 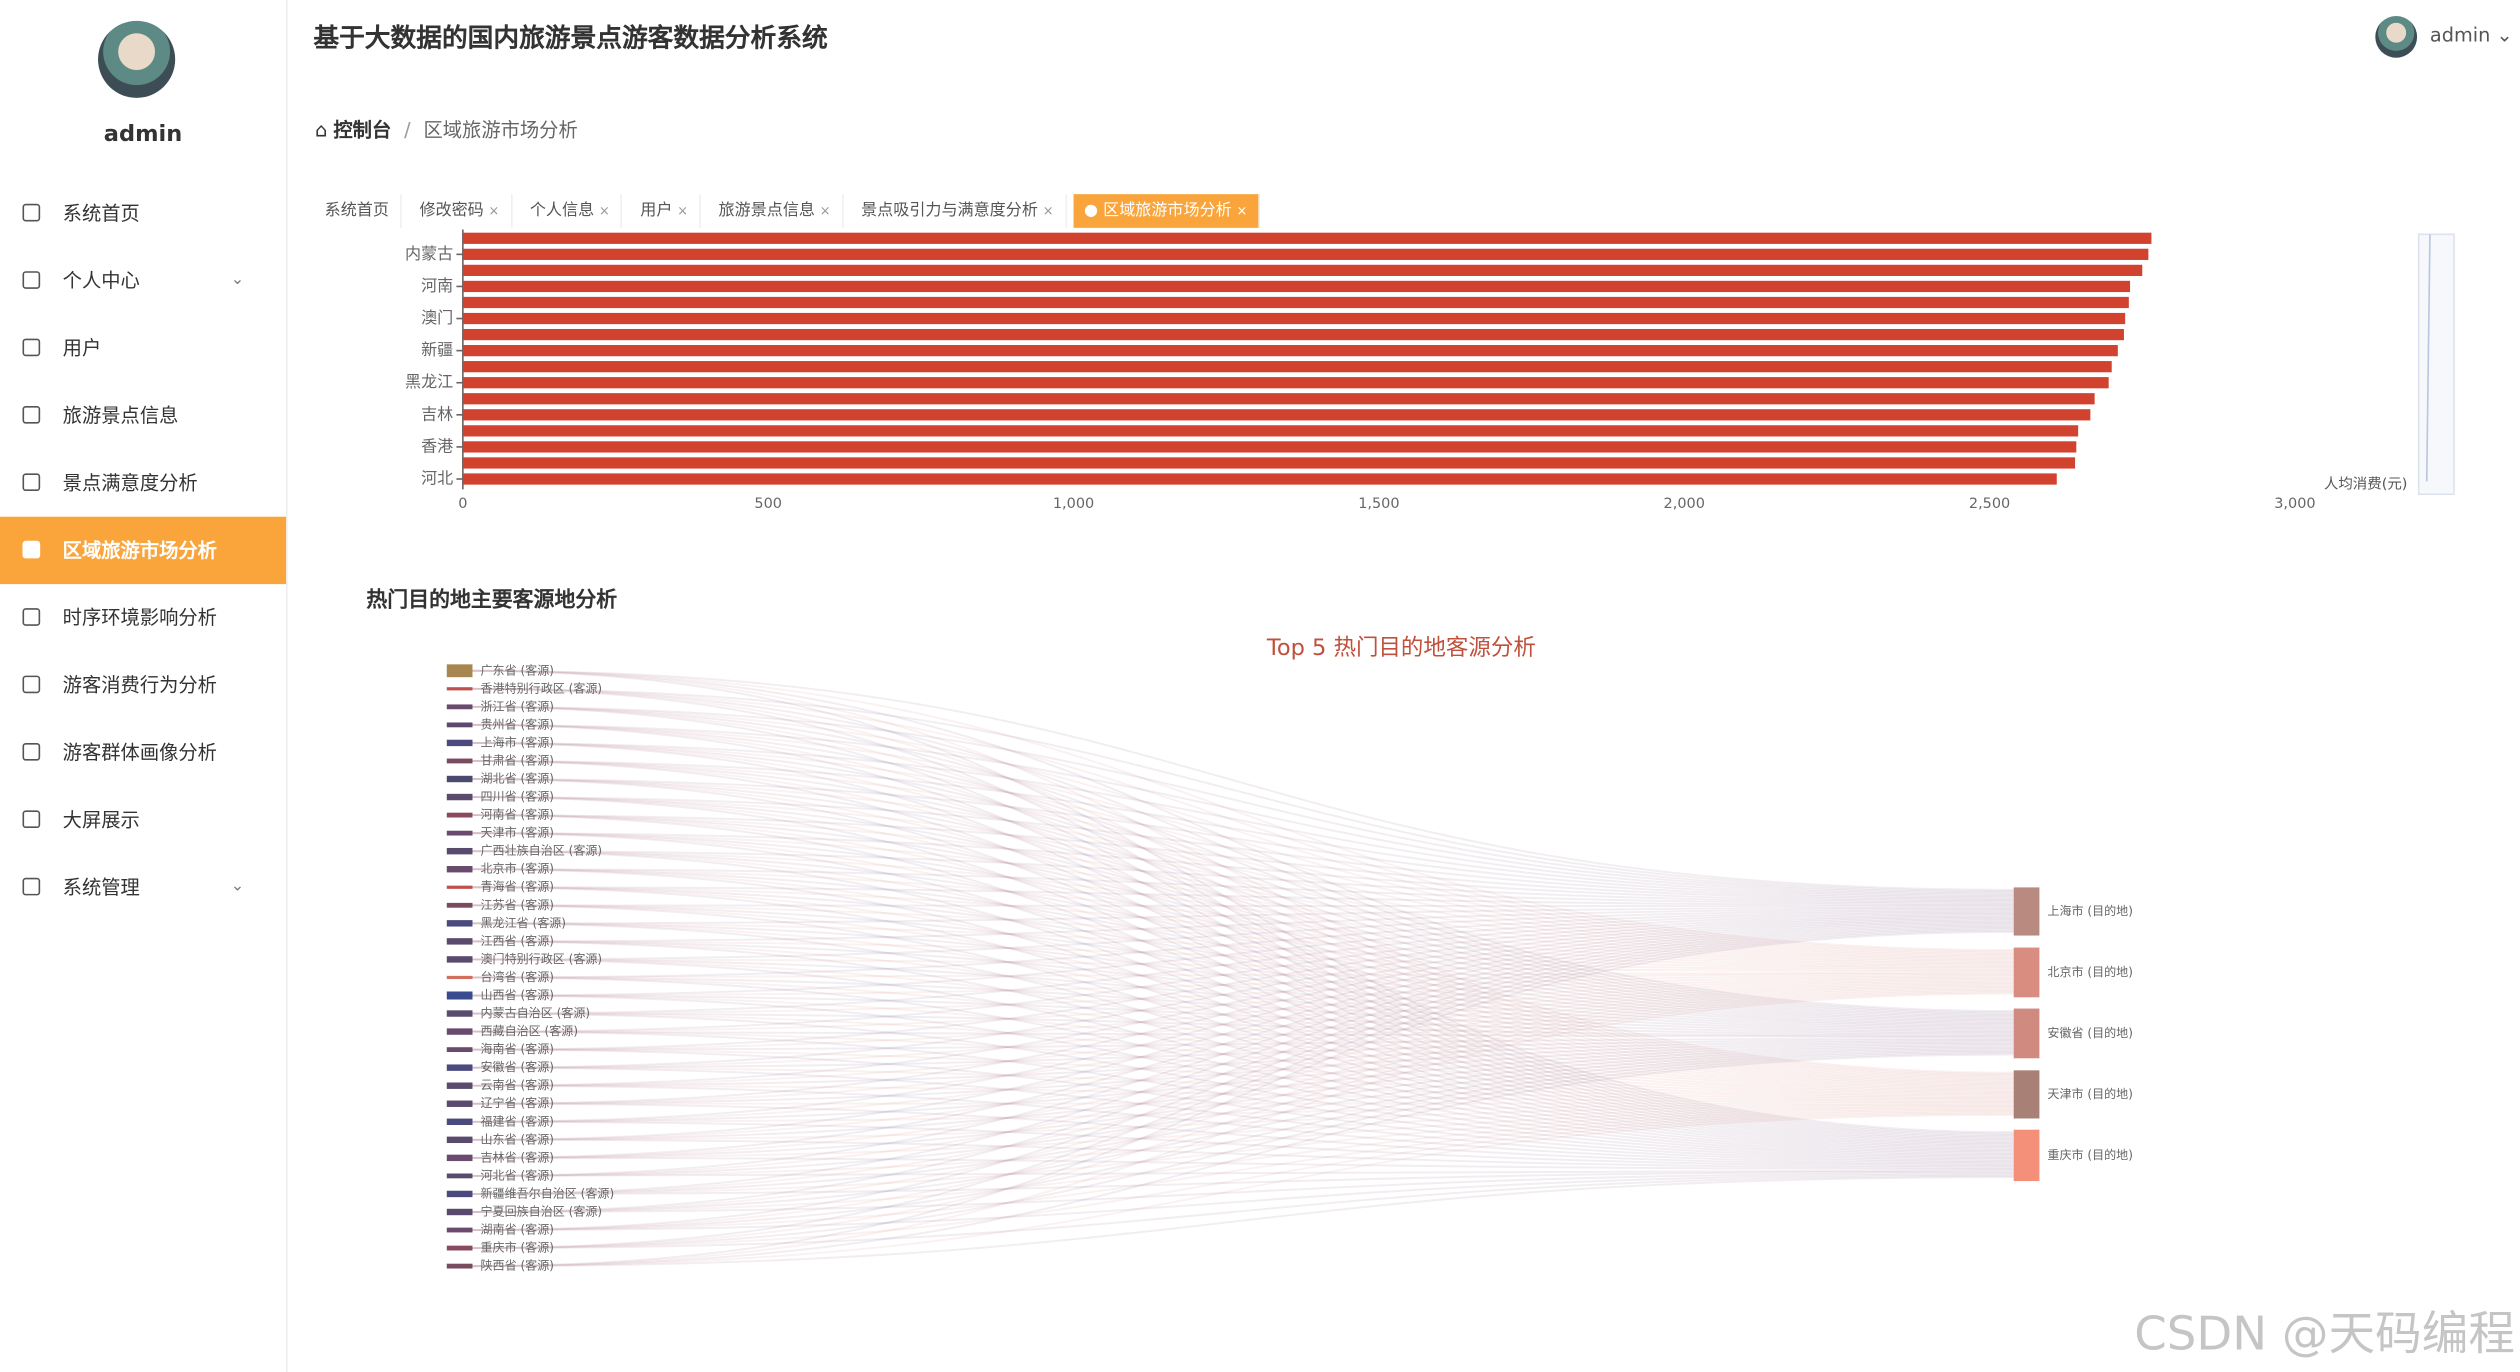 What do you see at coordinates (143, 887) in the screenshot?
I see `menu-item: 系统管理 ⌄` at bounding box center [143, 887].